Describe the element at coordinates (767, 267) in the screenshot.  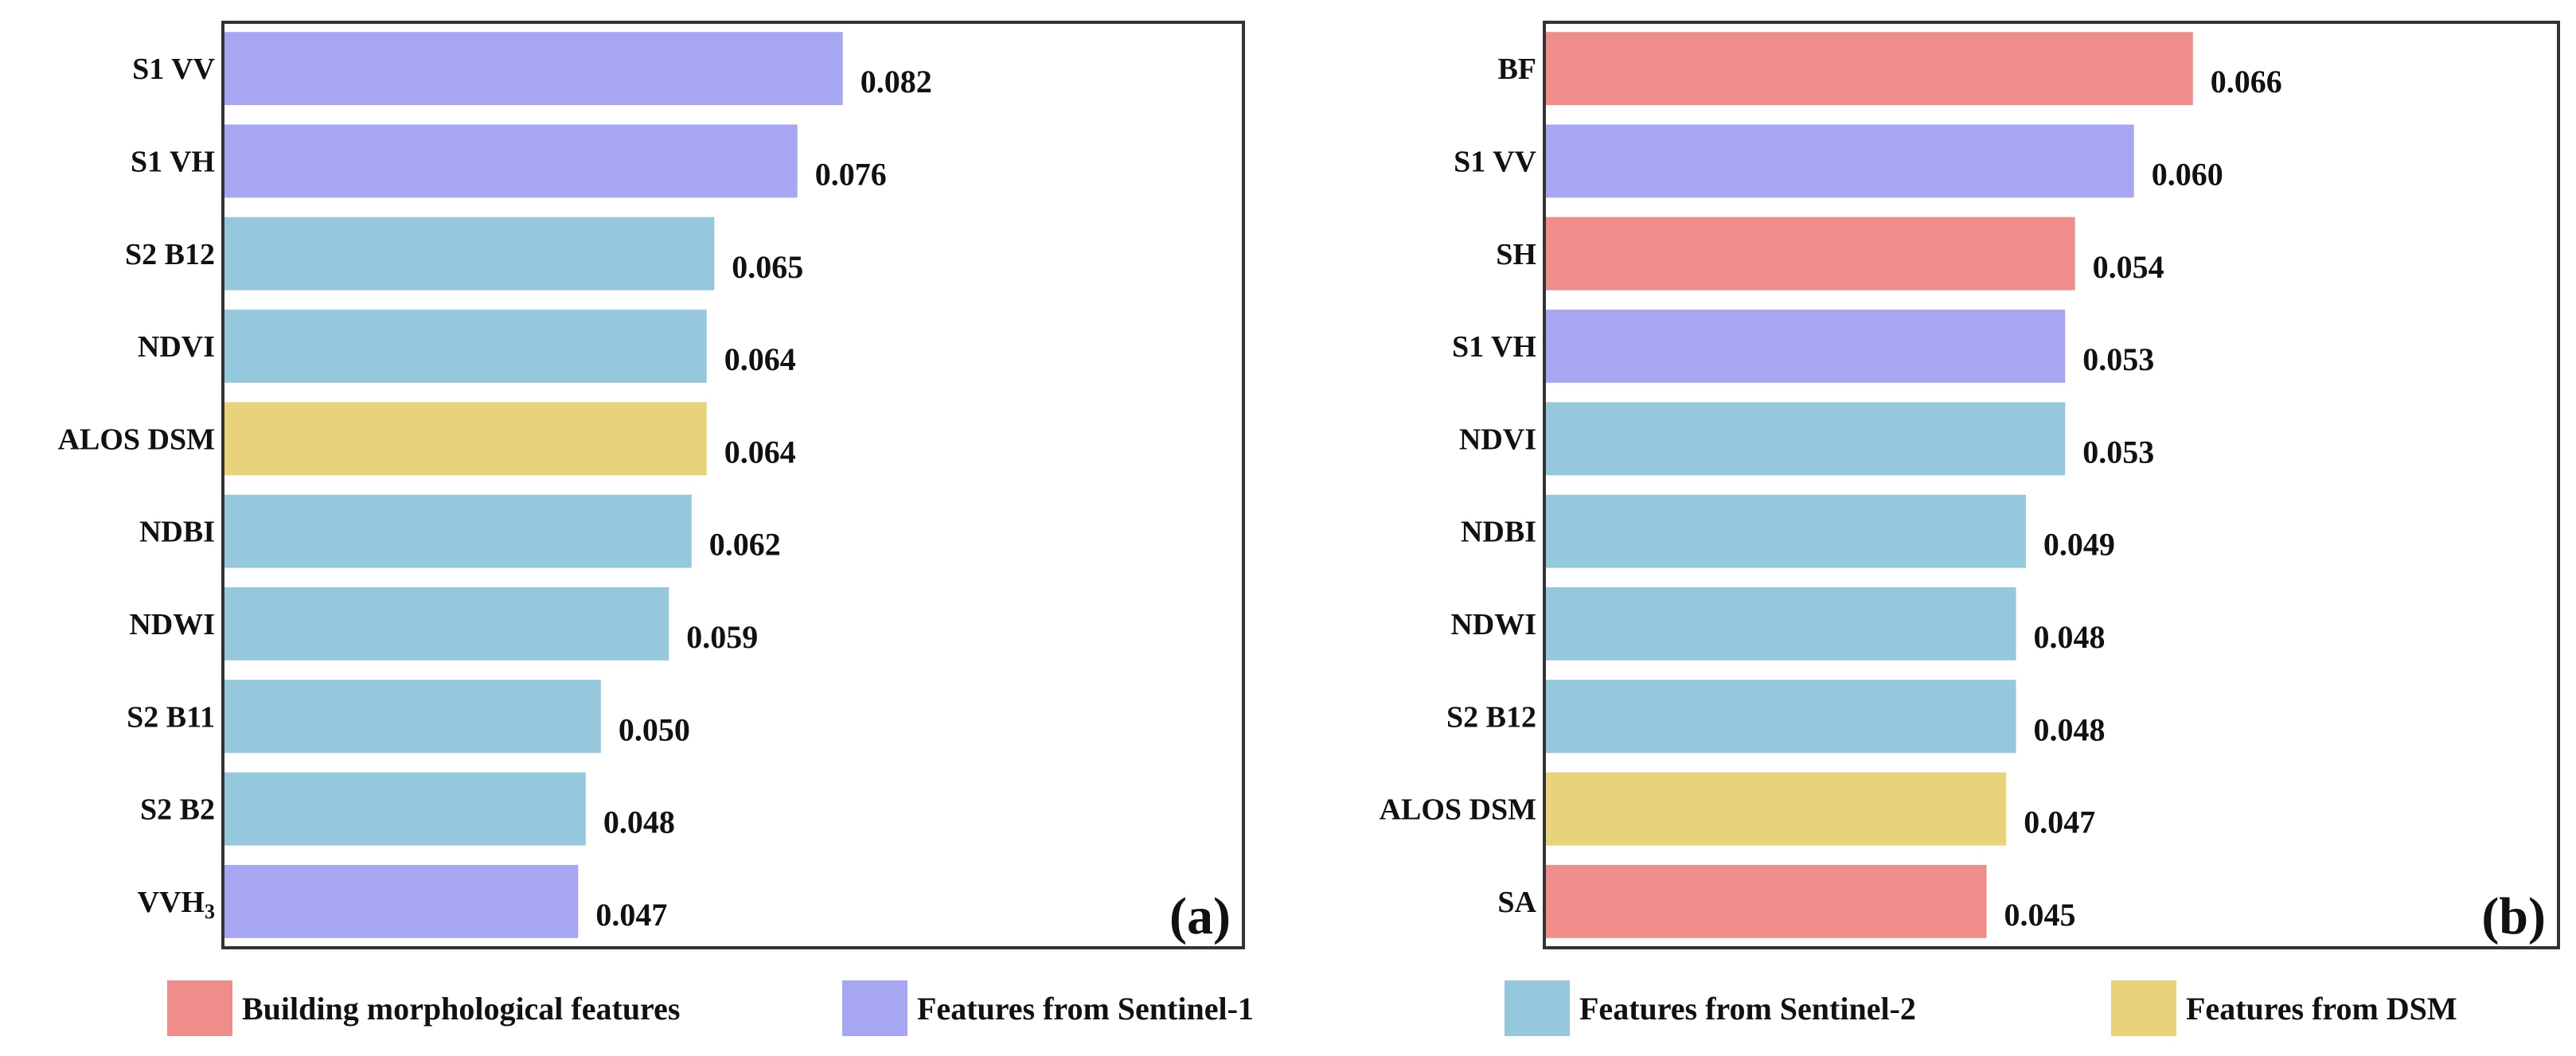
I see `value-label: 0.065` at that location.